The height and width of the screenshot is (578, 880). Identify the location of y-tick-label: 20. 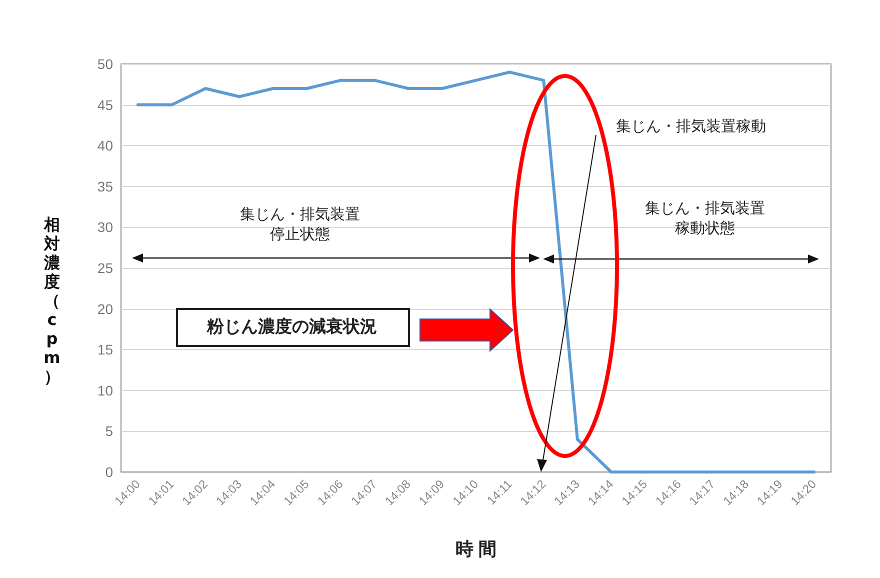
(105, 308).